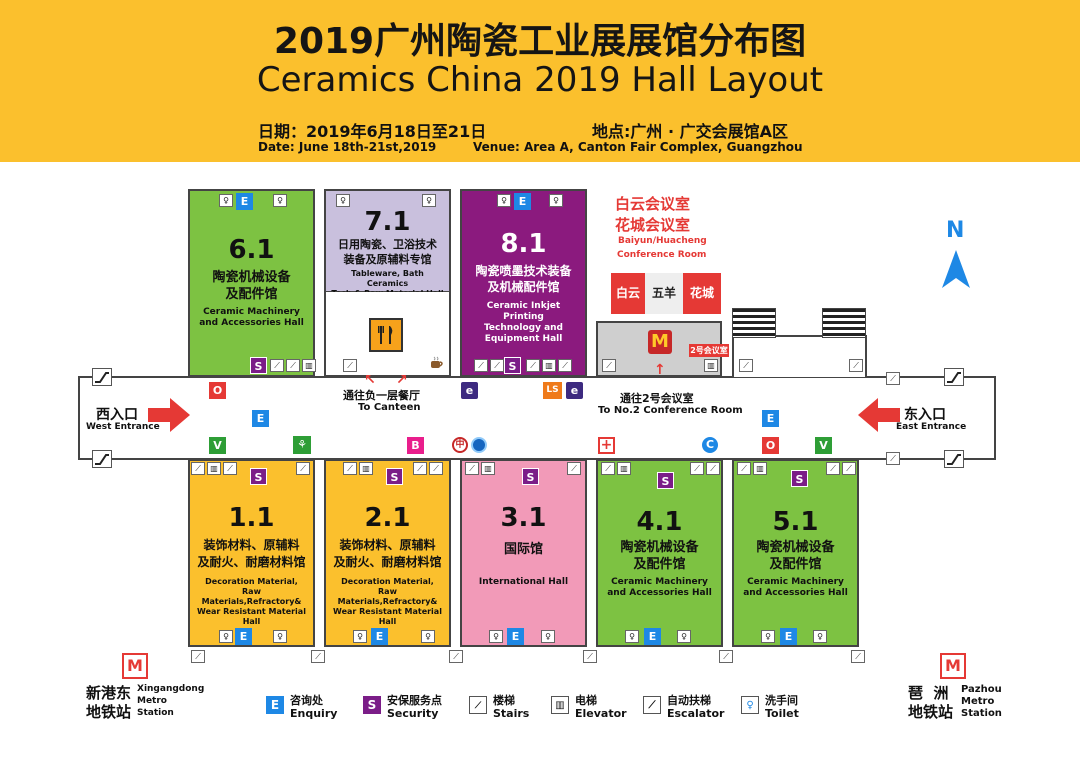 This screenshot has width=1080, height=761. What do you see at coordinates (659, 522) in the screenshot?
I see `hall-number: 4.1` at bounding box center [659, 522].